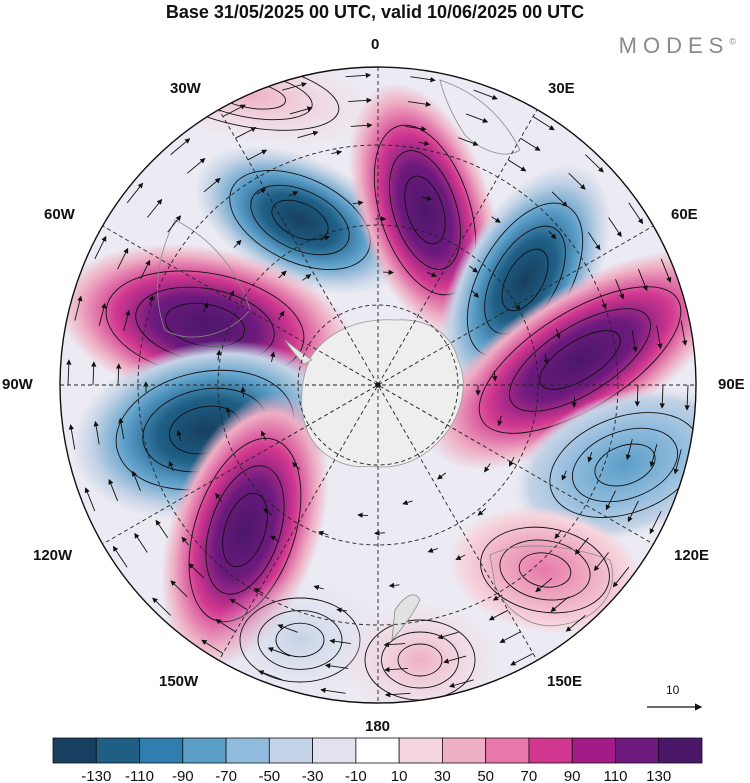 The height and width of the screenshot is (783, 750). Describe the element at coordinates (684, 214) in the screenshot. I see `lon-label-60e: 60E` at that location.